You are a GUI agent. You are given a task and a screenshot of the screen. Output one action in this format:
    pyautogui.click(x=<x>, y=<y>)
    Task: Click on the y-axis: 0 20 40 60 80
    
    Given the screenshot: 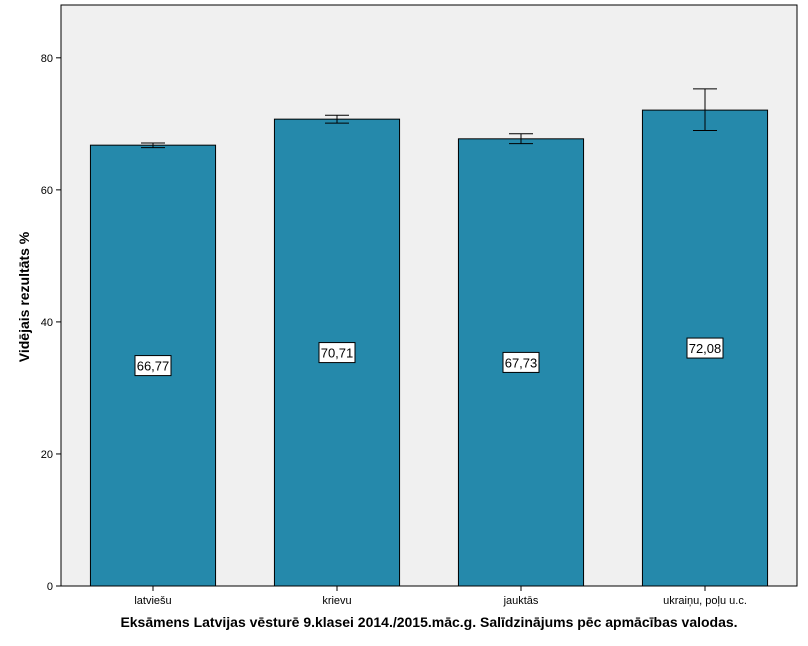 What is the action you would take?
    pyautogui.click(x=51, y=323)
    